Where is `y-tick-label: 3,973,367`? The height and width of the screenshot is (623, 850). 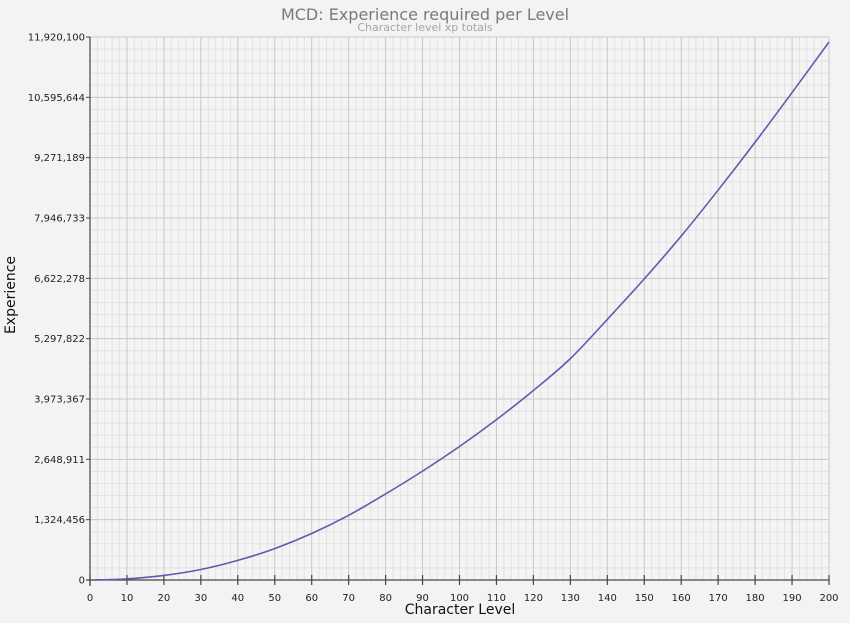
y-tick-label: 3,973,367 is located at coordinates (59, 400).